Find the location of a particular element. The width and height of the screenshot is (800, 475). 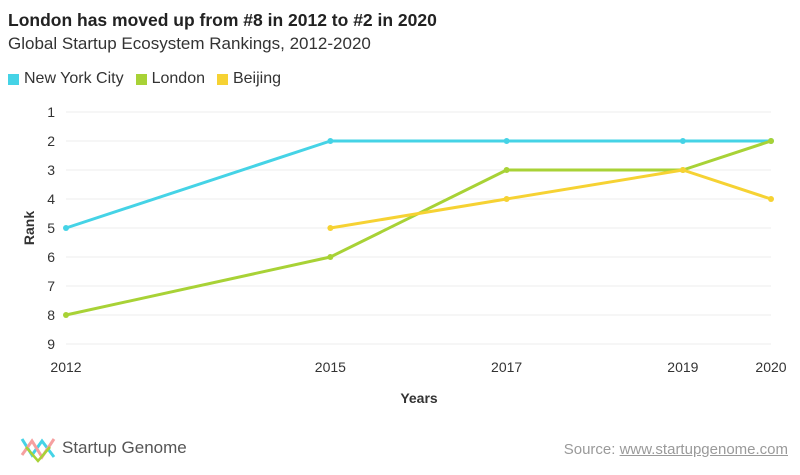

legend: New York City London Beijing is located at coordinates (144, 79).